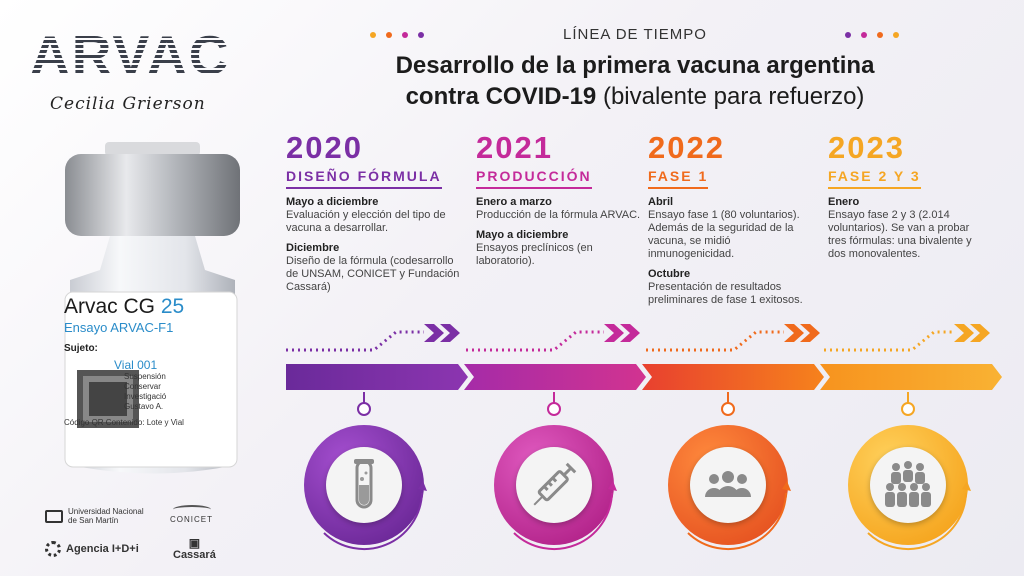 Image resolution: width=1024 pixels, height=576 pixels. Describe the element at coordinates (728, 409) in the screenshot. I see `connector-knob-2022` at that location.